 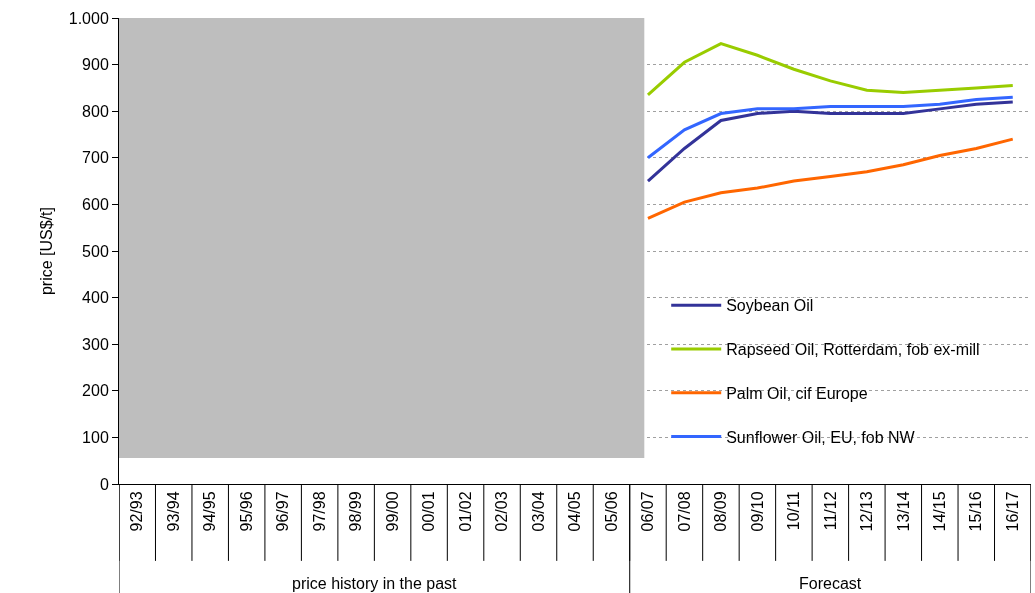 What do you see at coordinates (95, 111) in the screenshot?
I see `y-tick-label: 800` at bounding box center [95, 111].